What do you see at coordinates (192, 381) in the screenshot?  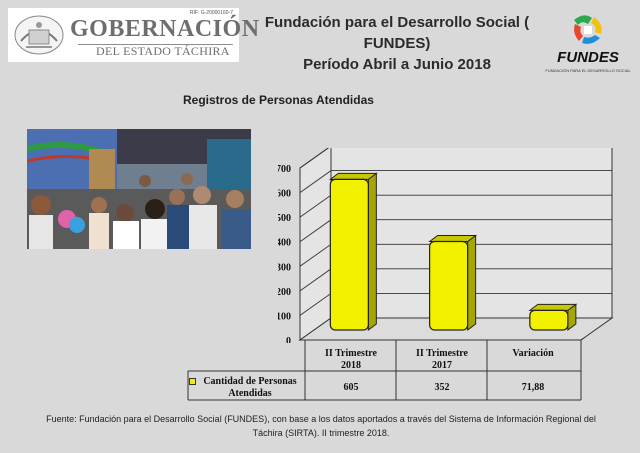 I see `legend-swatch` at bounding box center [192, 381].